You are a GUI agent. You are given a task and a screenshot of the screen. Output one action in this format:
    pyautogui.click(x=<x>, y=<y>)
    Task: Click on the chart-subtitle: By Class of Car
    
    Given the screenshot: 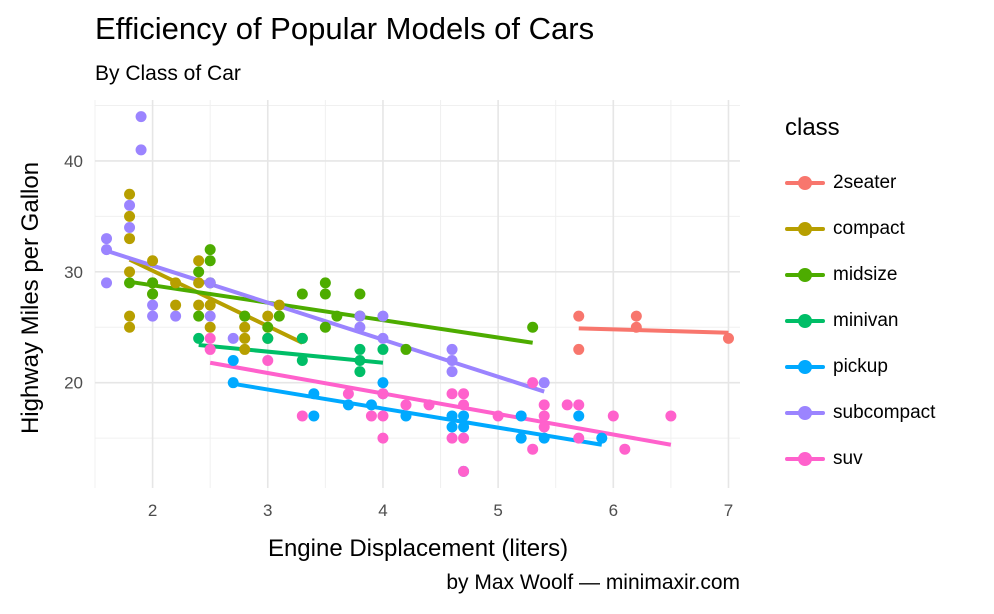 What is the action you would take?
    pyautogui.click(x=168, y=73)
    